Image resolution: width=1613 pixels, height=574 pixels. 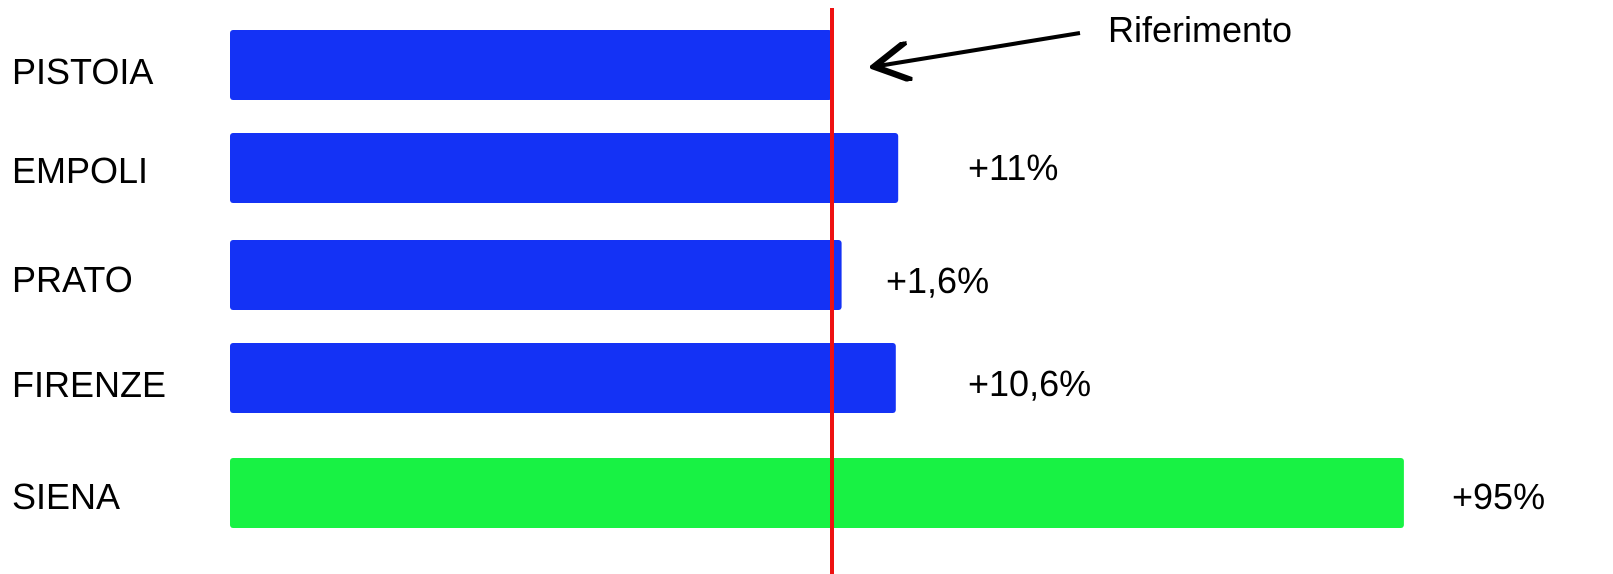 I want to click on category-label-pistoia: PISTOIA, so click(x=82, y=71).